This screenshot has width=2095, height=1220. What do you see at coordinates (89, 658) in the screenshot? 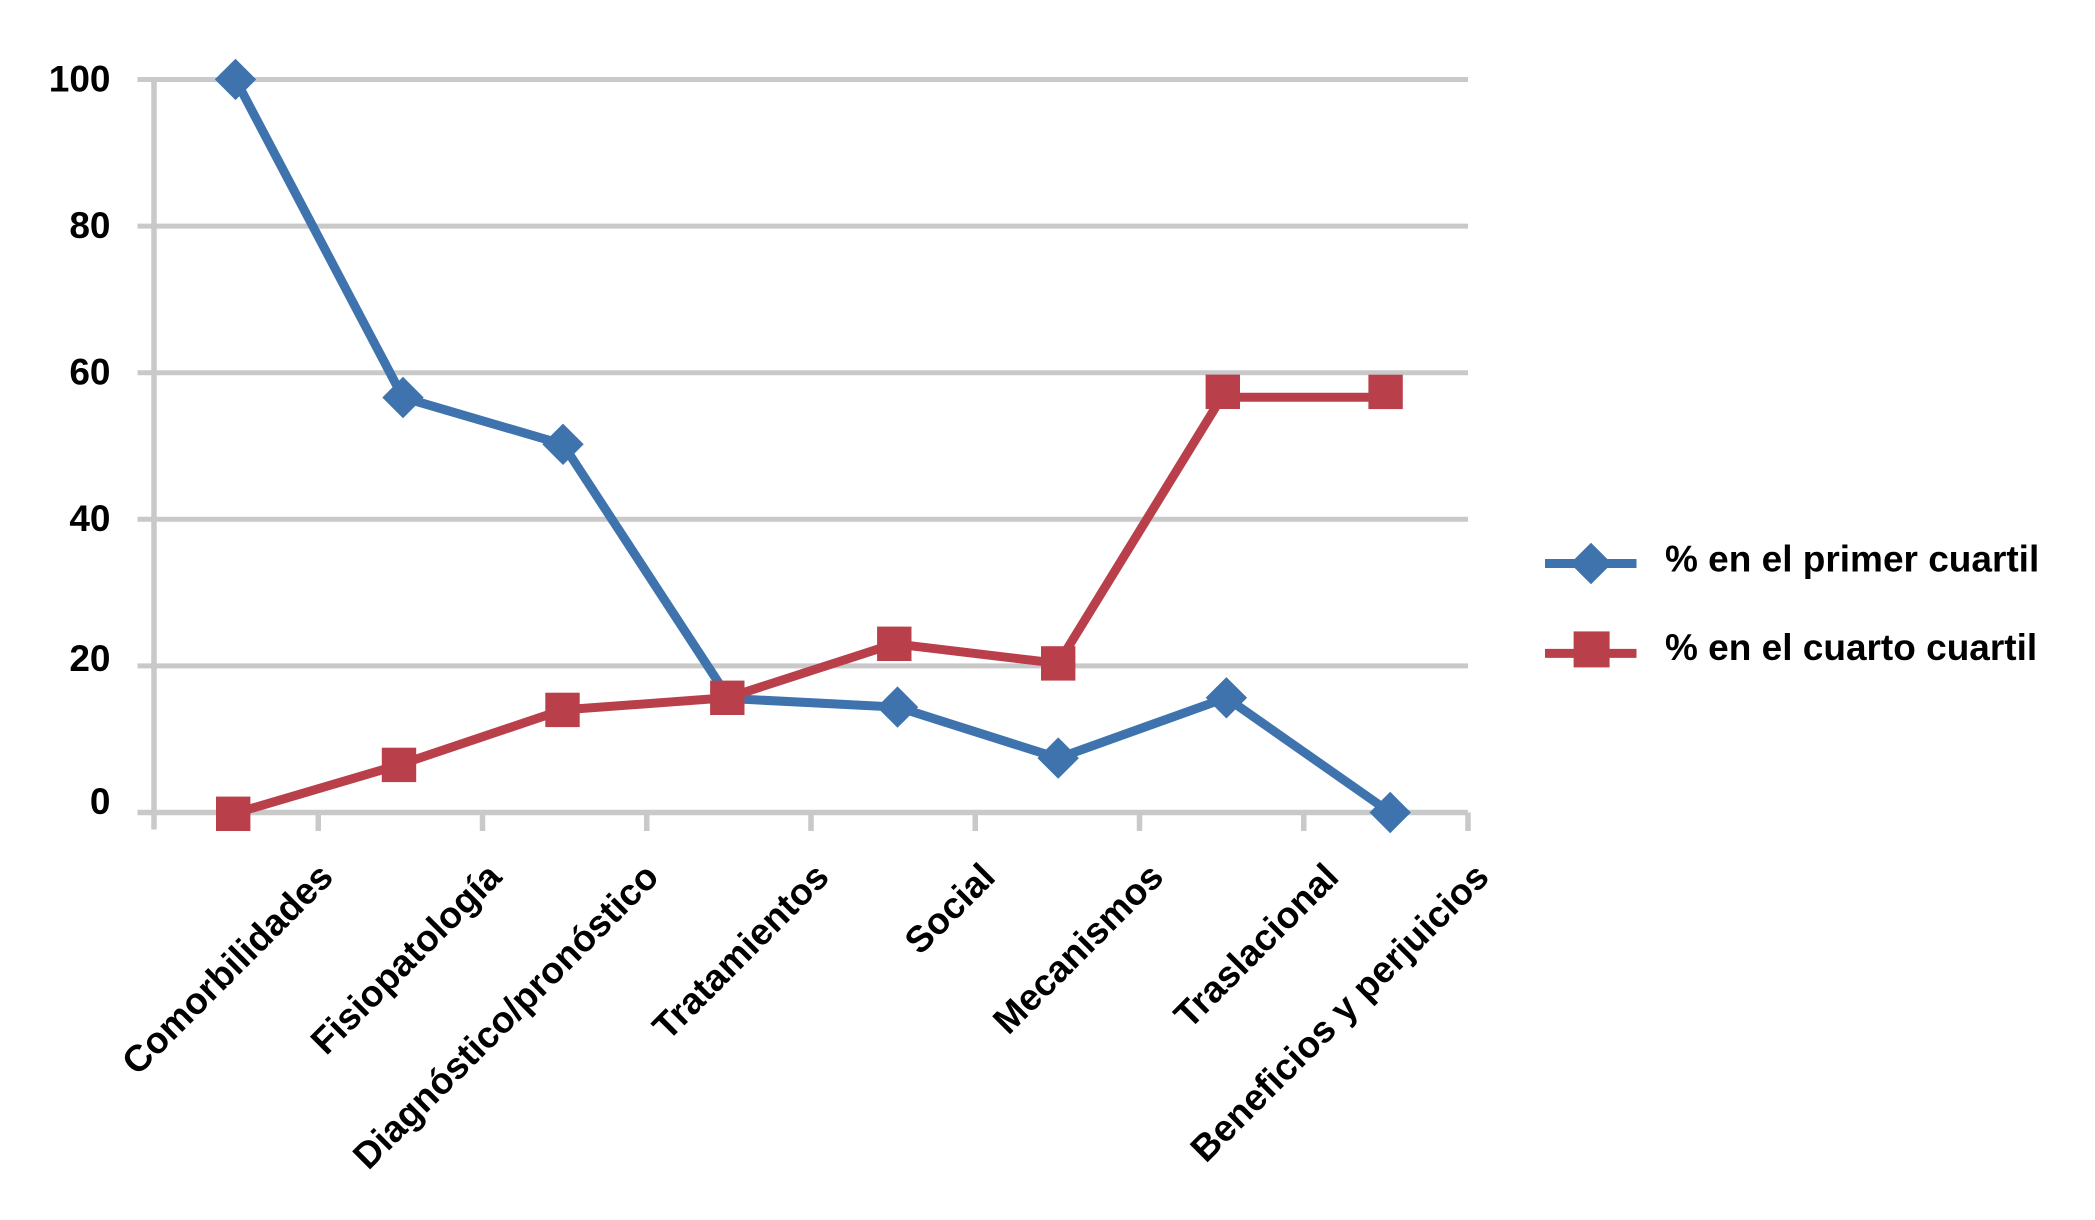
I see `svg-text: 20` at bounding box center [89, 658].